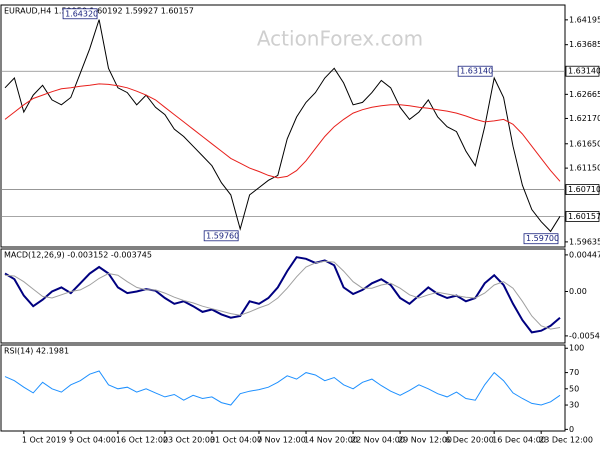 This screenshot has height=450, width=600. What do you see at coordinates (281, 440) in the screenshot?
I see `x-tick-label: 7 Nov 12:00` at bounding box center [281, 440].